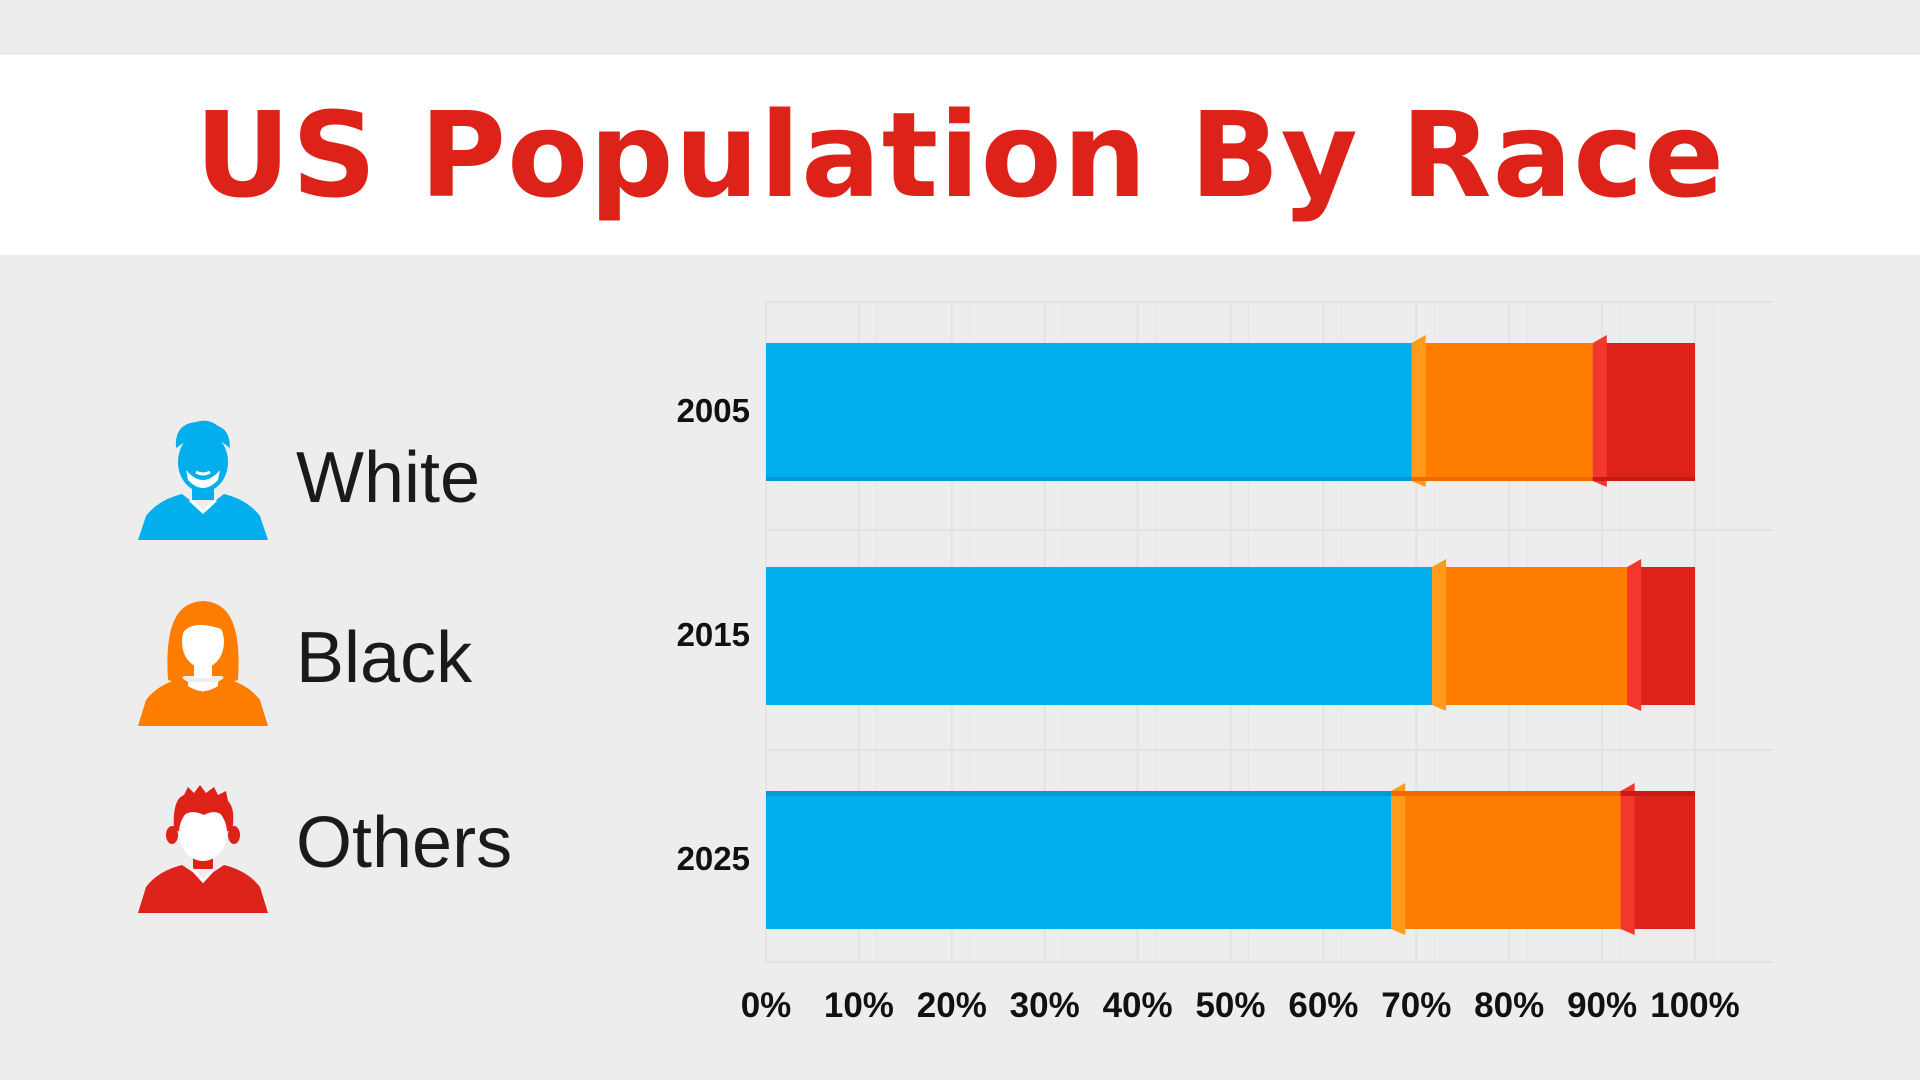 Image resolution: width=1920 pixels, height=1080 pixels. What do you see at coordinates (1099, 636) in the screenshot?
I see `bar-white-2015` at bounding box center [1099, 636].